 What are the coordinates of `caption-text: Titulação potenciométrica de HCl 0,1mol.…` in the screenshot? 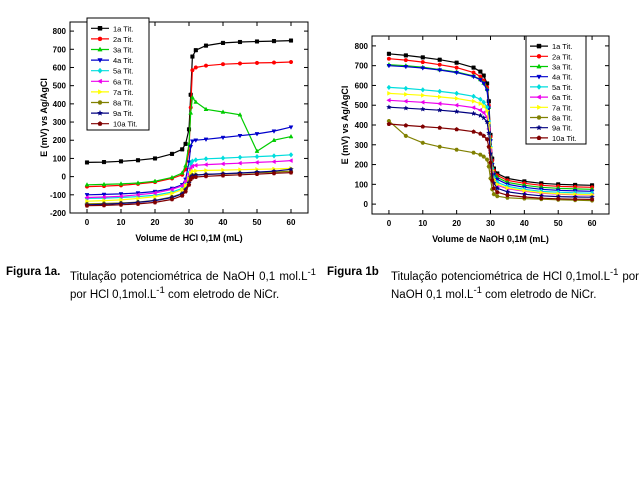 It's located at (515, 284).